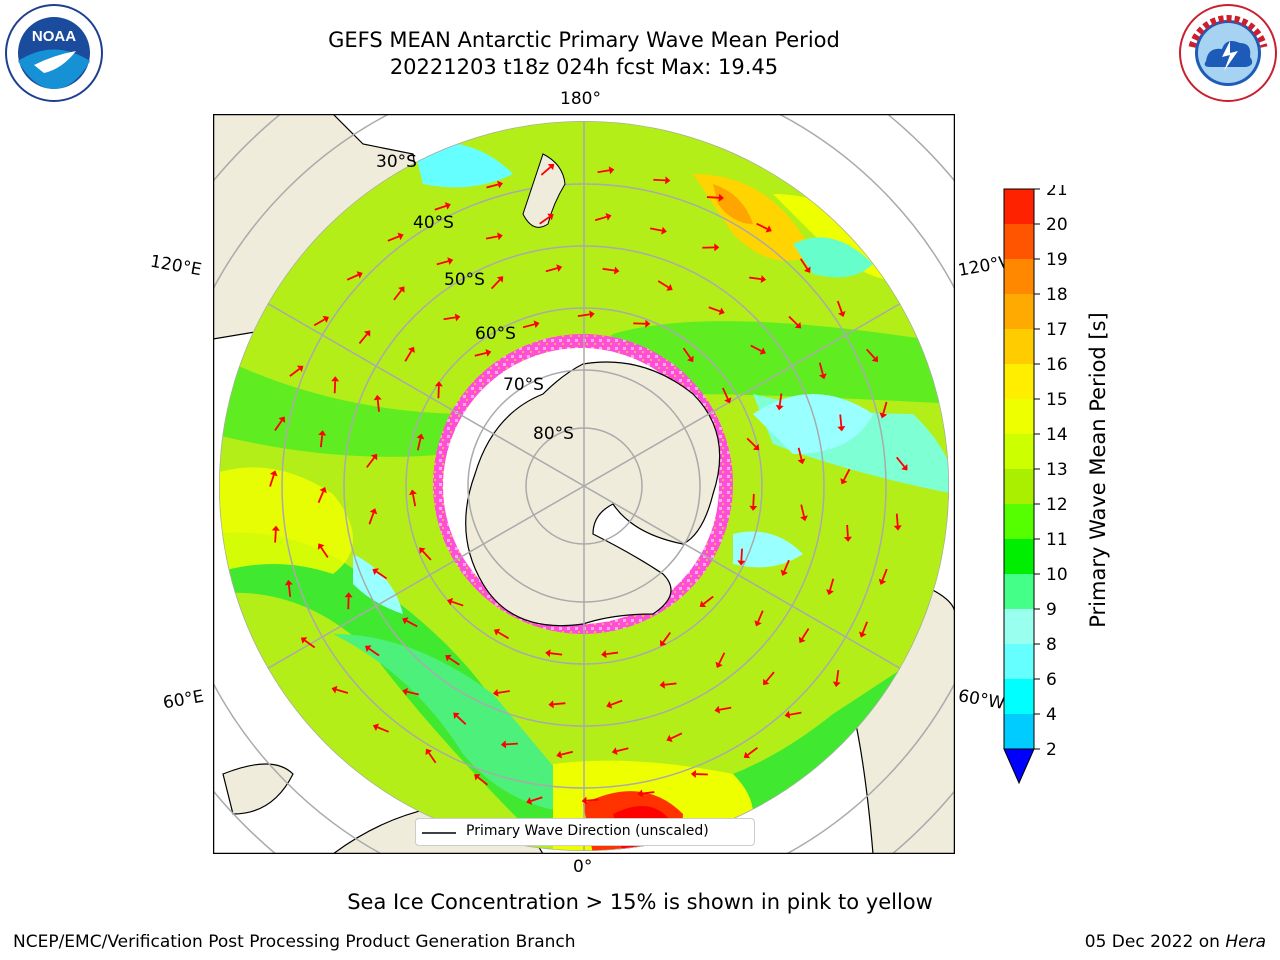  I want to click on lon-label-0: 0°, so click(583, 867).